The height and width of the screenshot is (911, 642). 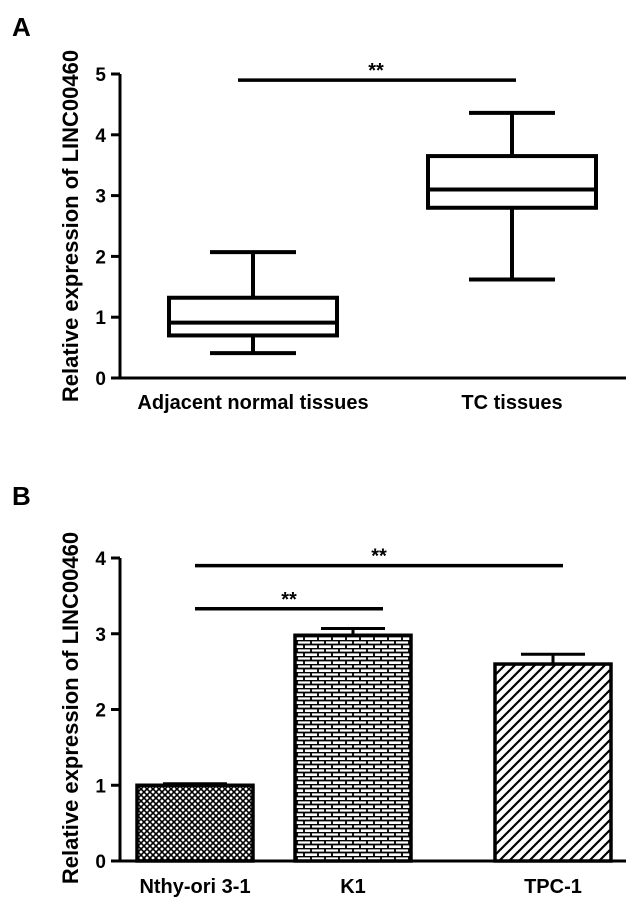 I want to click on panel-letter-a: A, so click(x=21, y=27).